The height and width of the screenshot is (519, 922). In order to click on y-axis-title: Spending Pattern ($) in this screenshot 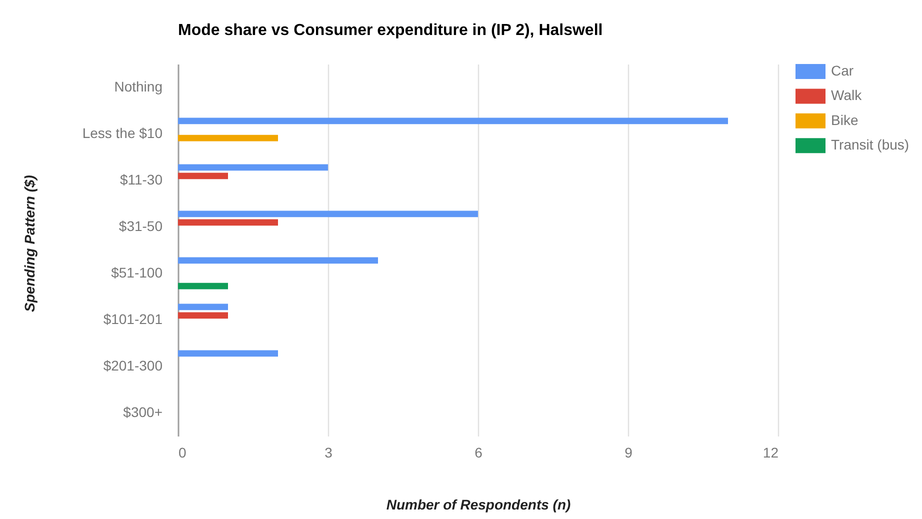, I will do `click(30, 243)`.